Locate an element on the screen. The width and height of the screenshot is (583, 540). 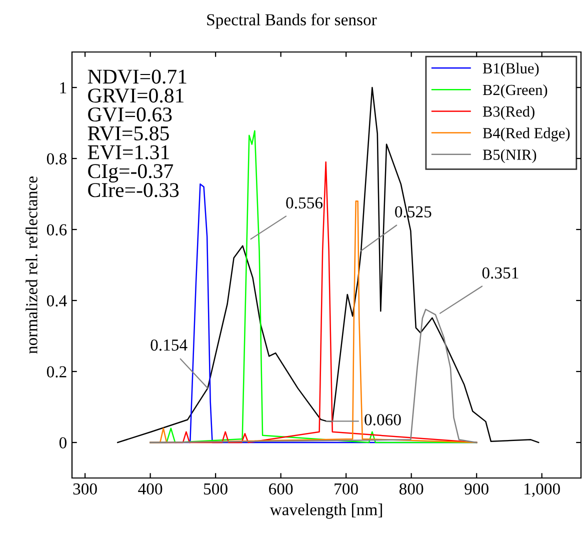
line-series is located at coordinates (314, 376).